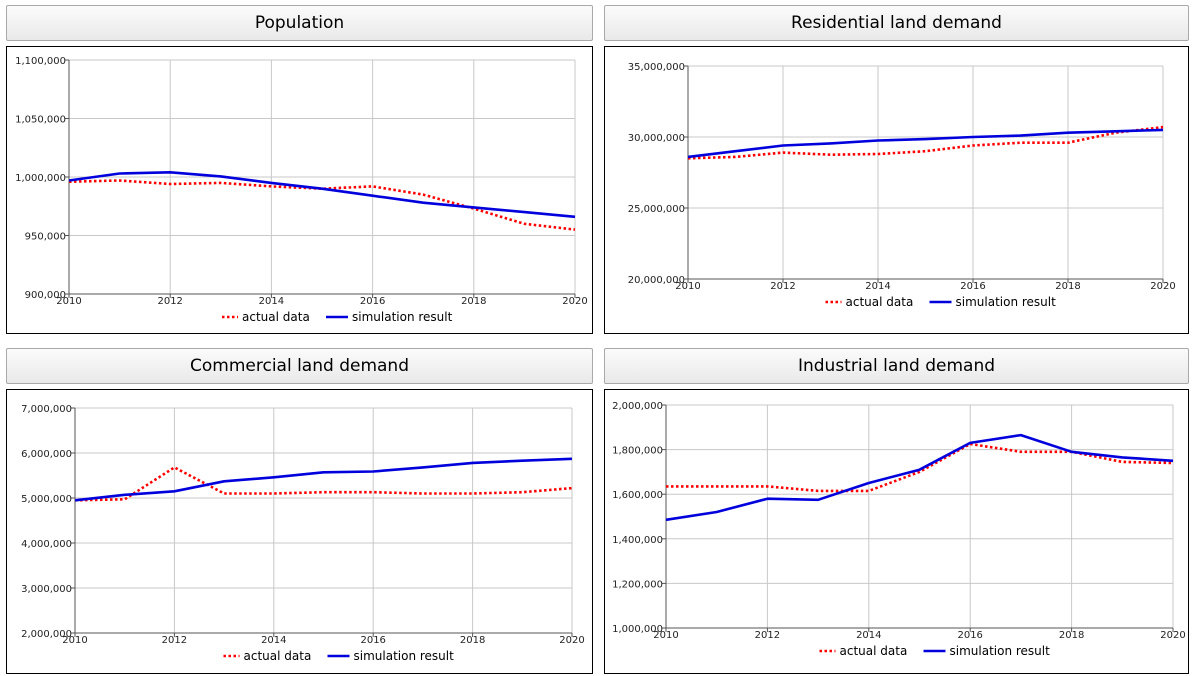  I want to click on population-chart-title: Population, so click(299, 23).